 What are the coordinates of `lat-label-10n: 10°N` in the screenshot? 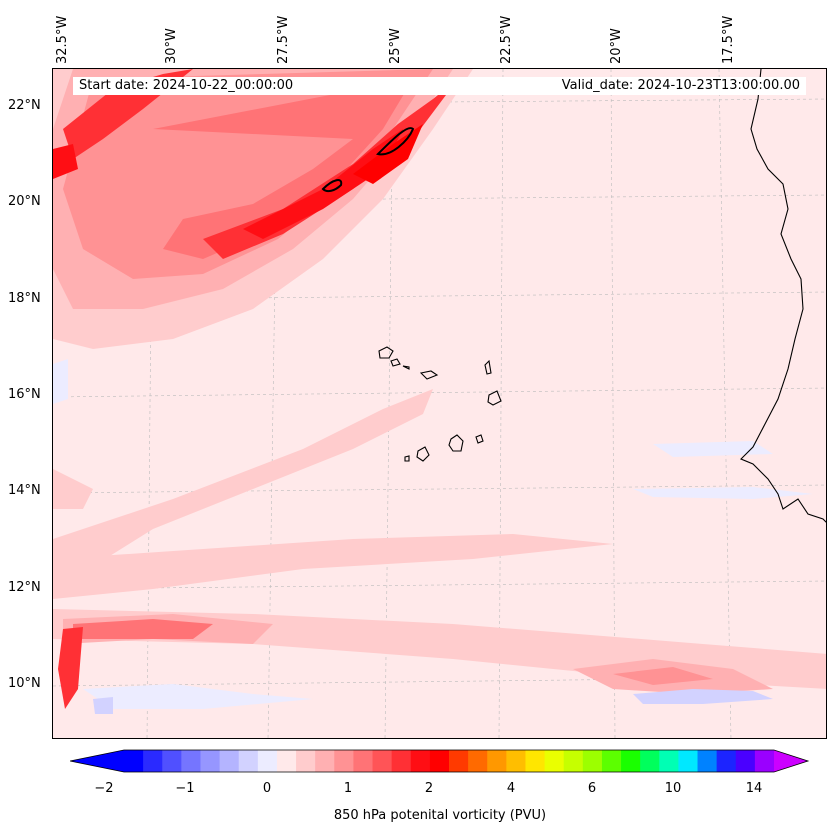 It's located at (24, 683).